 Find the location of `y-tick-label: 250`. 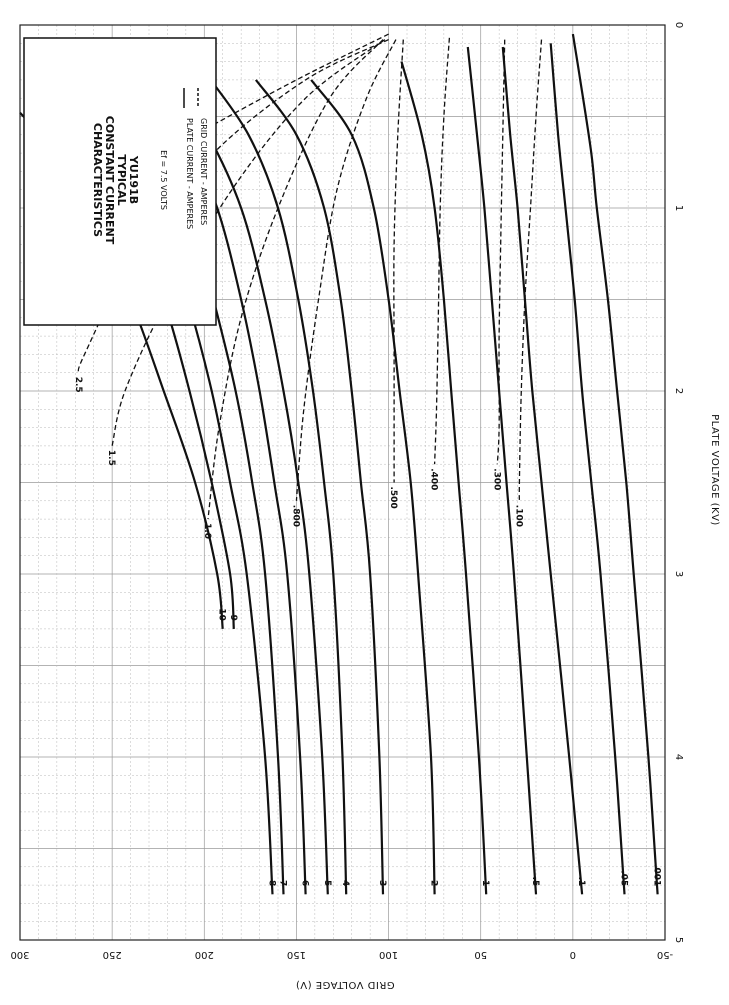

y-tick-label: 250 is located at coordinates (112, 954).